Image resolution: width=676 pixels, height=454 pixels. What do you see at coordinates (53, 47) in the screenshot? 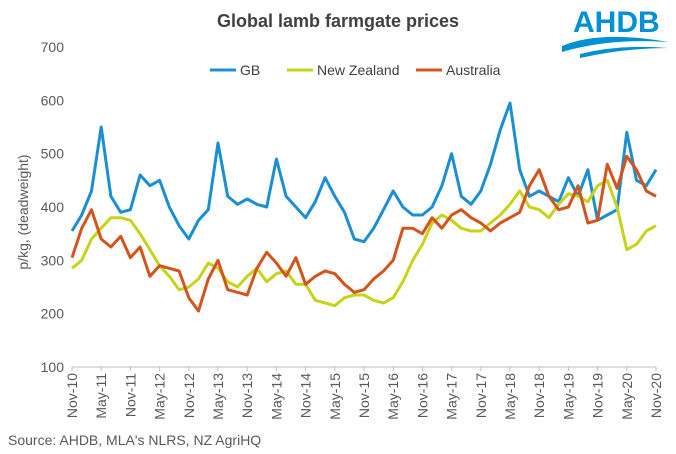
I see `y-tick-label: 700` at bounding box center [53, 47].